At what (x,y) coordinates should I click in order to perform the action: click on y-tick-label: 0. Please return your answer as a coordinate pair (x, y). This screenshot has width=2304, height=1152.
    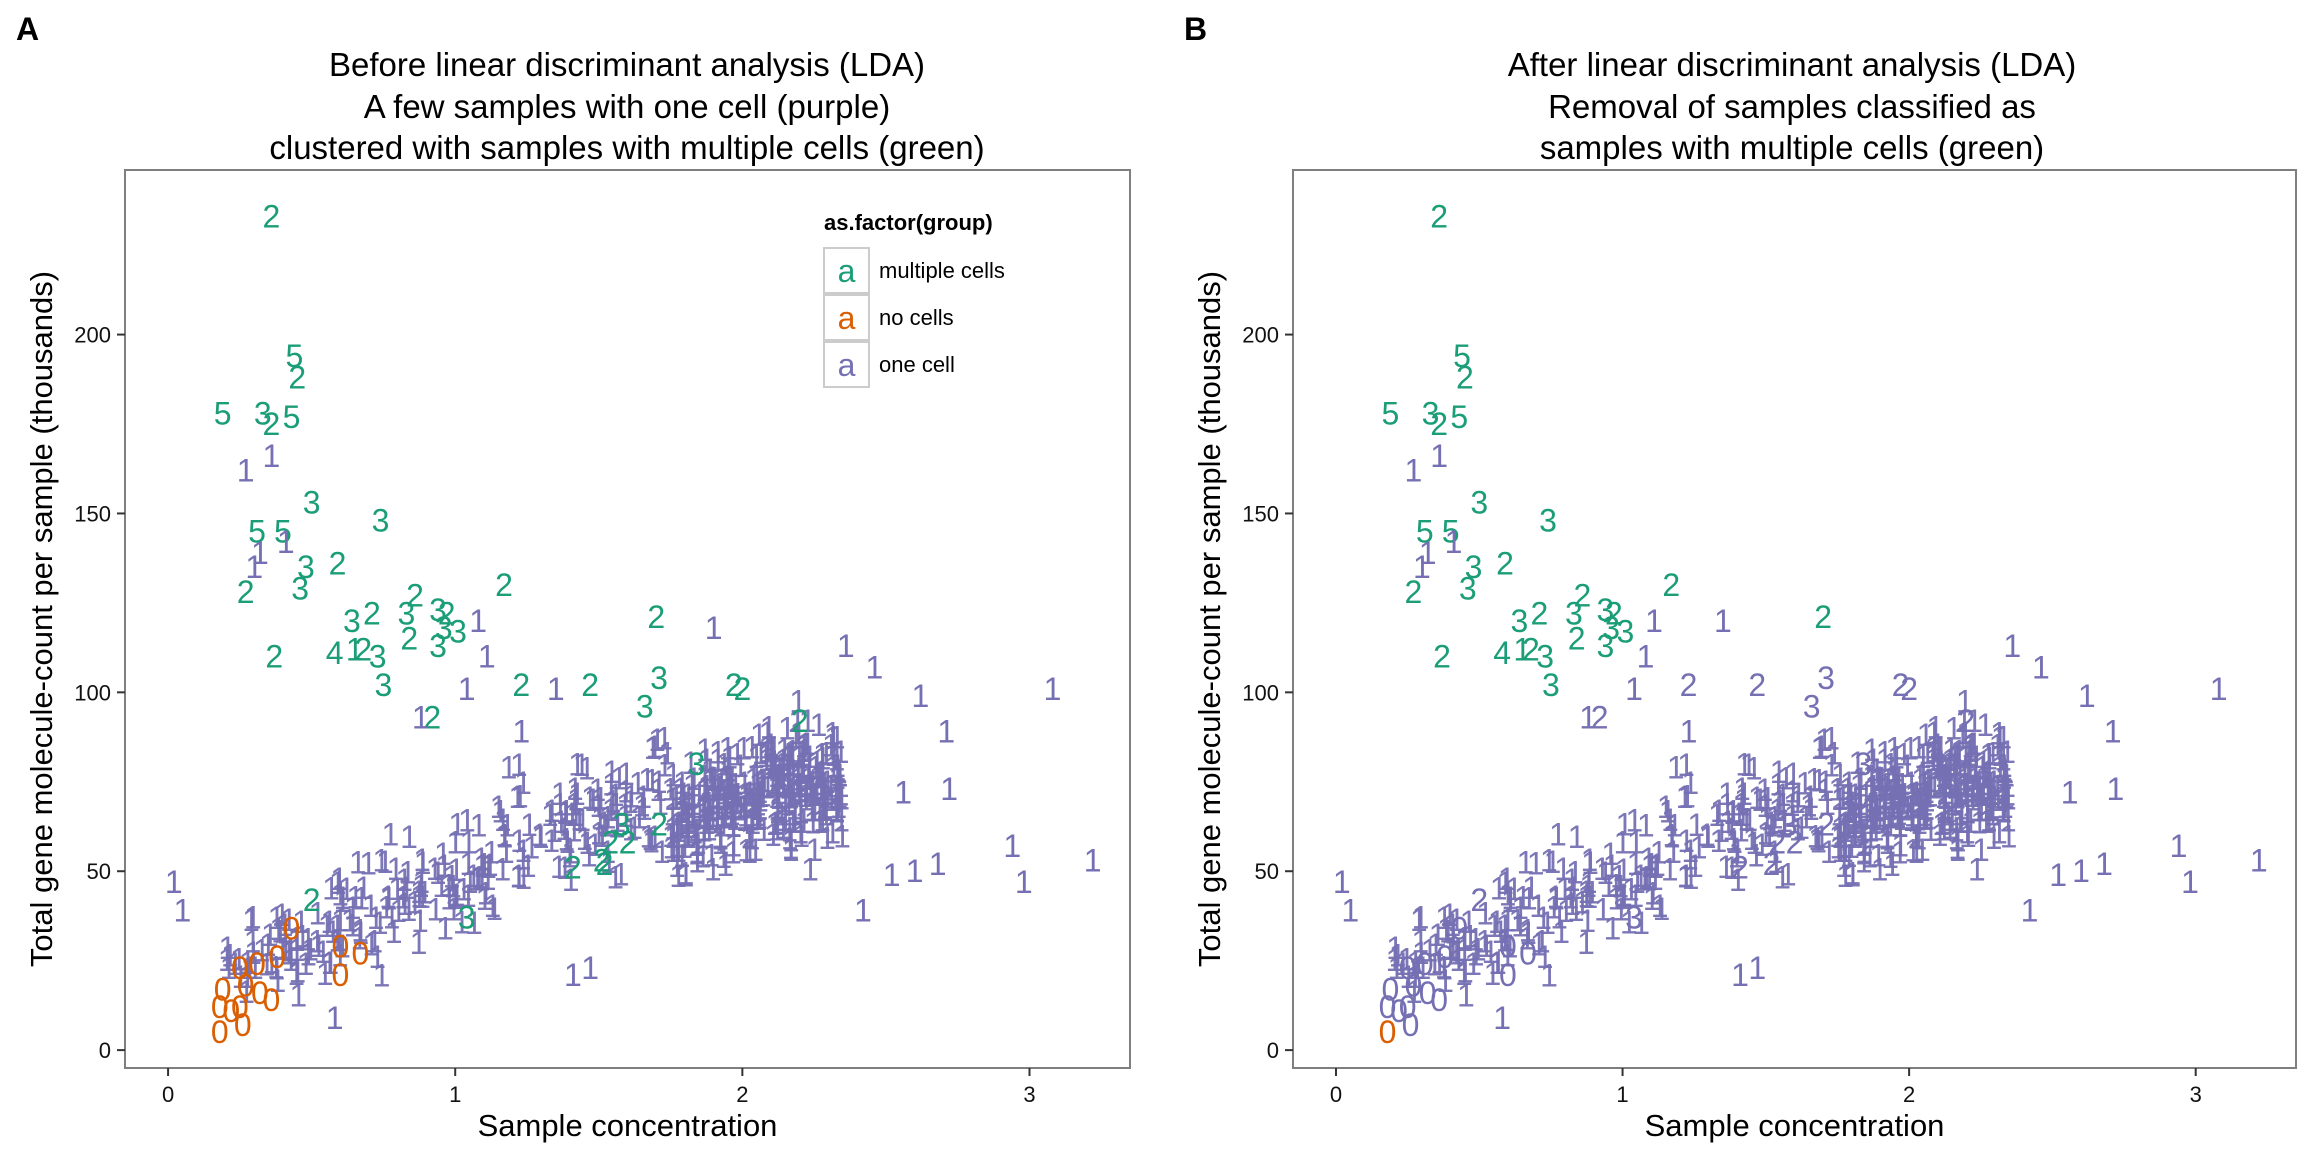
    Looking at the image, I should click on (105, 1050).